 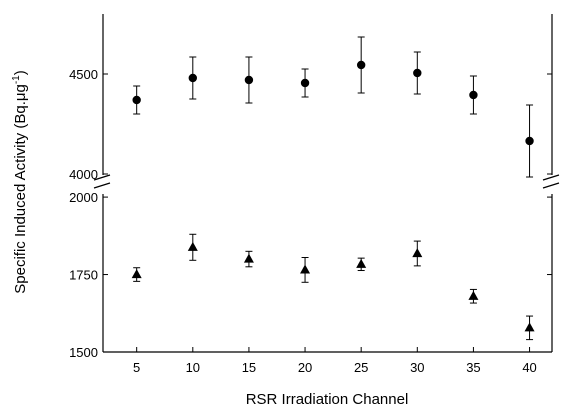 What do you see at coordinates (551, 181) in the screenshot?
I see `axis-break-right` at bounding box center [551, 181].